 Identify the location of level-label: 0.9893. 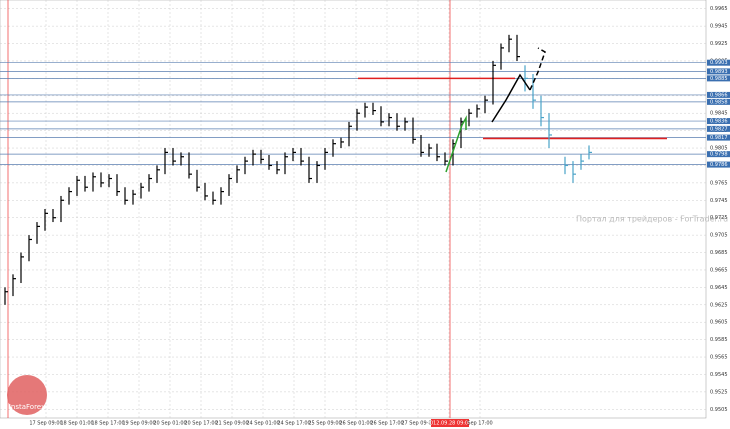
(719, 72).